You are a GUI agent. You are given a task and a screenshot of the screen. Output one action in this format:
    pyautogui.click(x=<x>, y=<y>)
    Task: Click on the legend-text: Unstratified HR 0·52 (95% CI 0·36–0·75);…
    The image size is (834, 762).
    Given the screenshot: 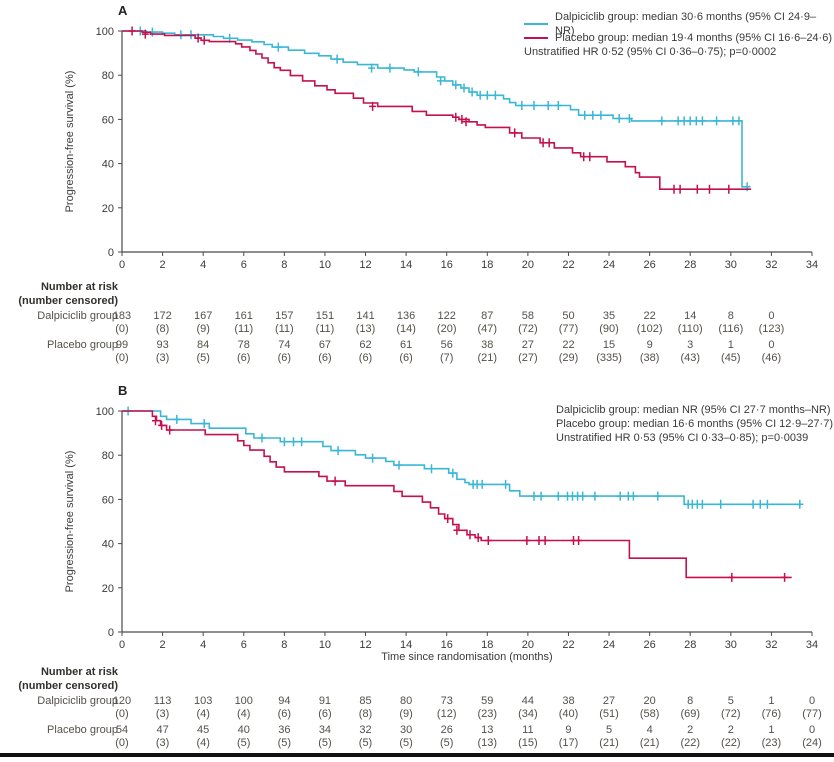 What is the action you would take?
    pyautogui.click(x=650, y=52)
    